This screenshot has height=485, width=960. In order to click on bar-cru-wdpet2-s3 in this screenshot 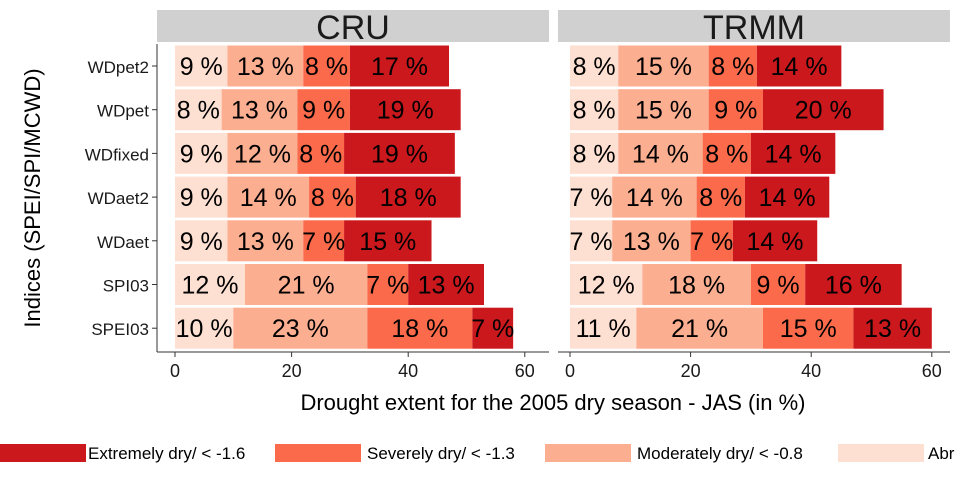, I will do `click(399, 66)`.